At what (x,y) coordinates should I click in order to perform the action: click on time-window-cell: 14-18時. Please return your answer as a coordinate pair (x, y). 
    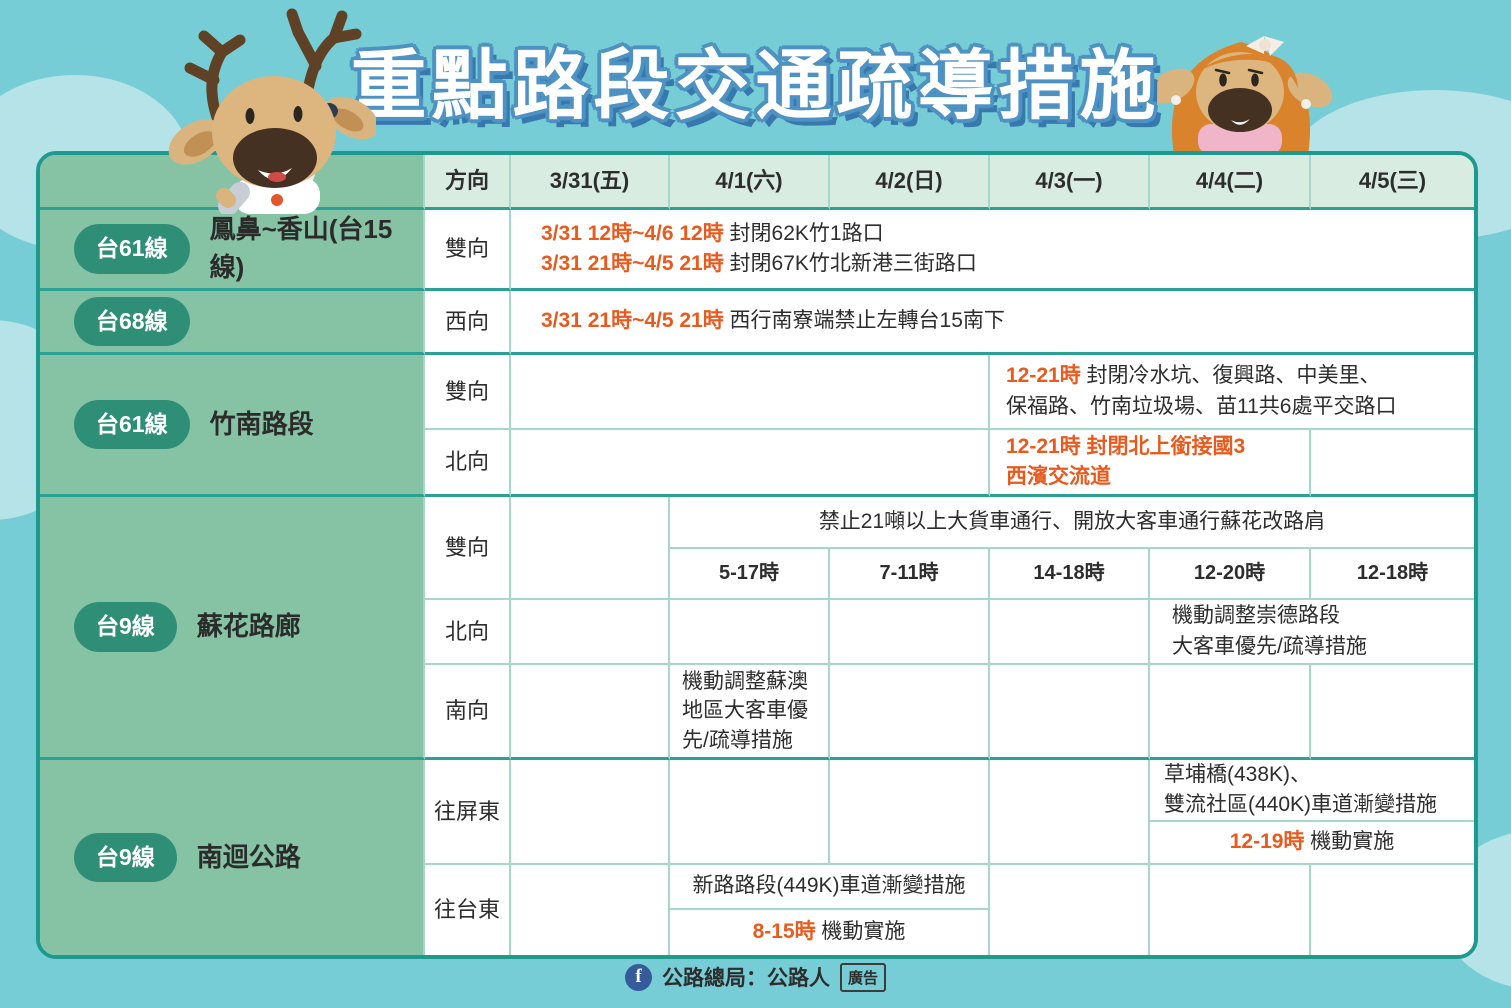
    Looking at the image, I should click on (1070, 574).